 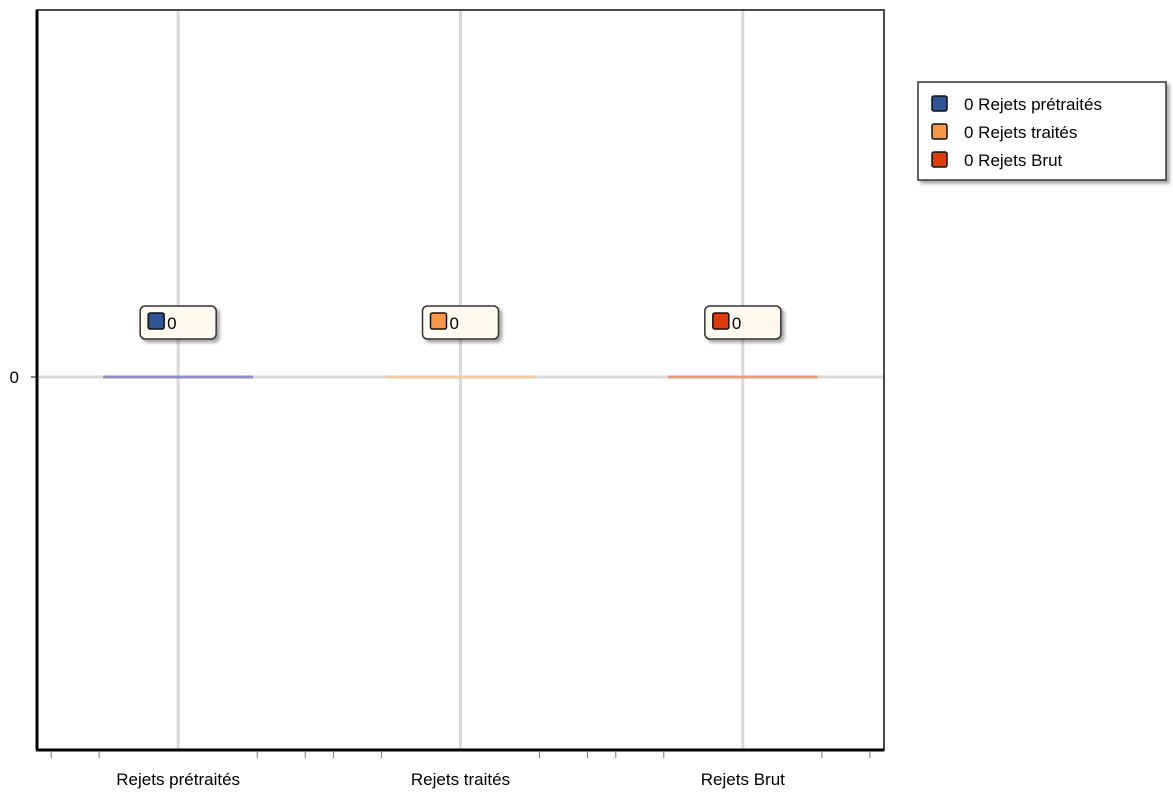 I want to click on legend-label: 0 Rejets Brut, so click(x=1013, y=160).